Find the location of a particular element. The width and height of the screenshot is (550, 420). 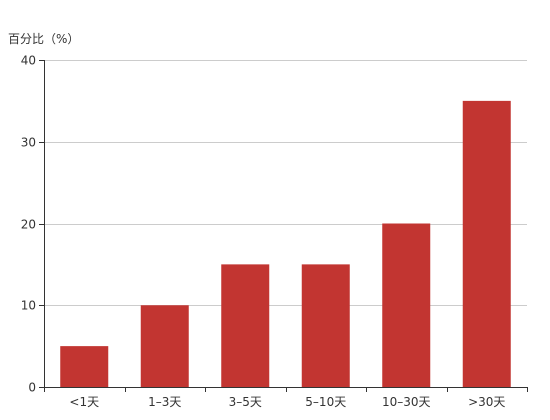

y-axis-title: 百分比（%） is located at coordinates (43, 39).